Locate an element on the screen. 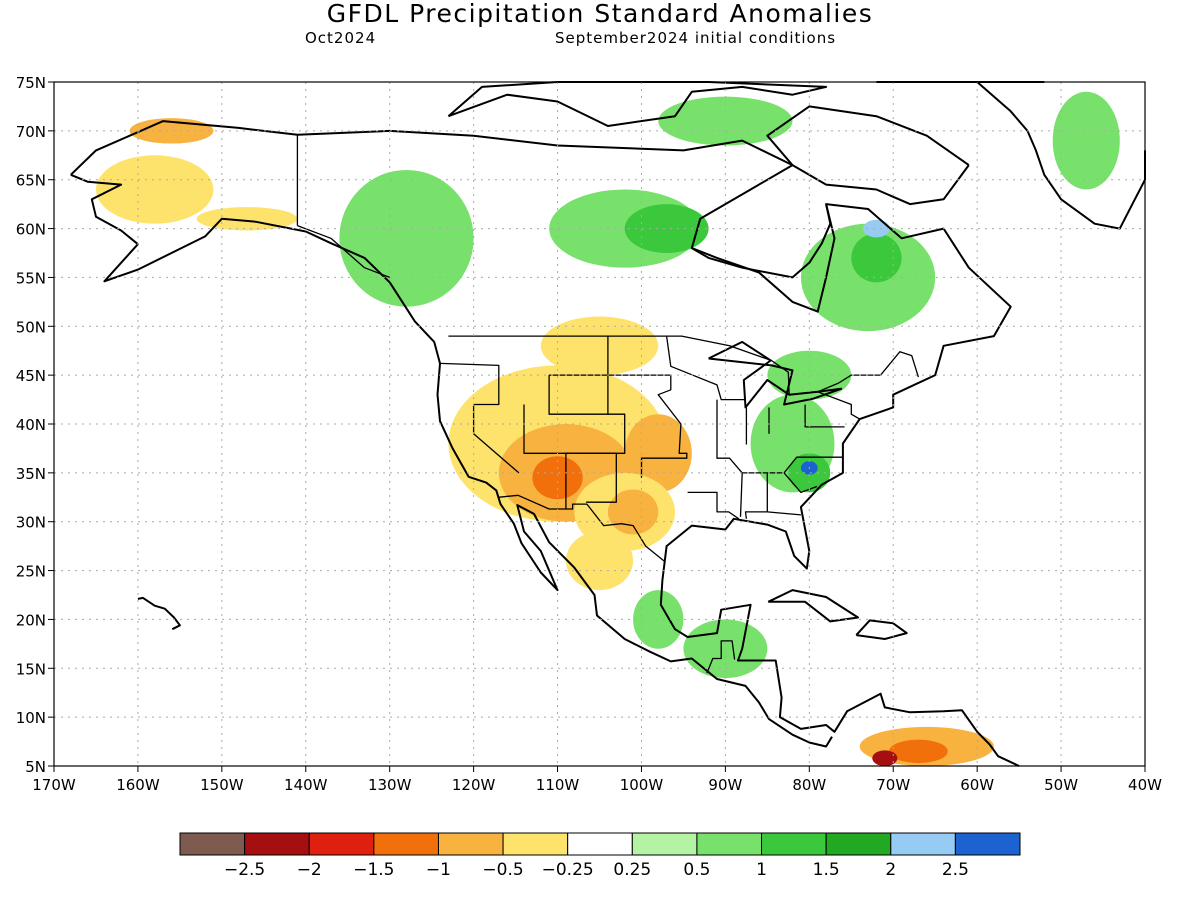 This screenshot has width=1200, height=900. colorbar-label: 1.5 is located at coordinates (826, 870).